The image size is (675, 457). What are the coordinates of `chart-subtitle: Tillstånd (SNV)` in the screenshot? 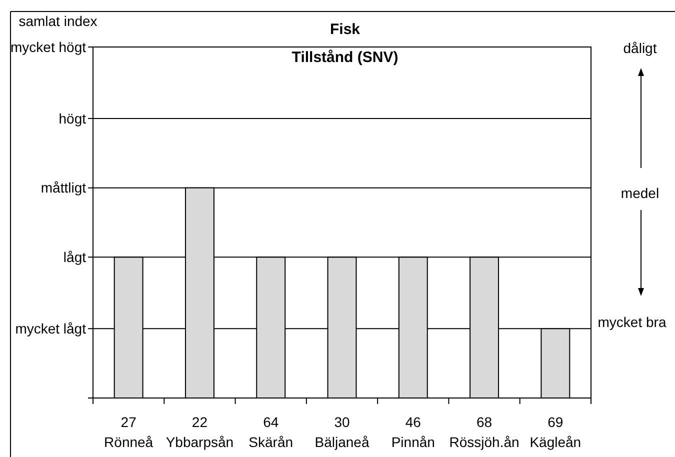 It's located at (345, 57).